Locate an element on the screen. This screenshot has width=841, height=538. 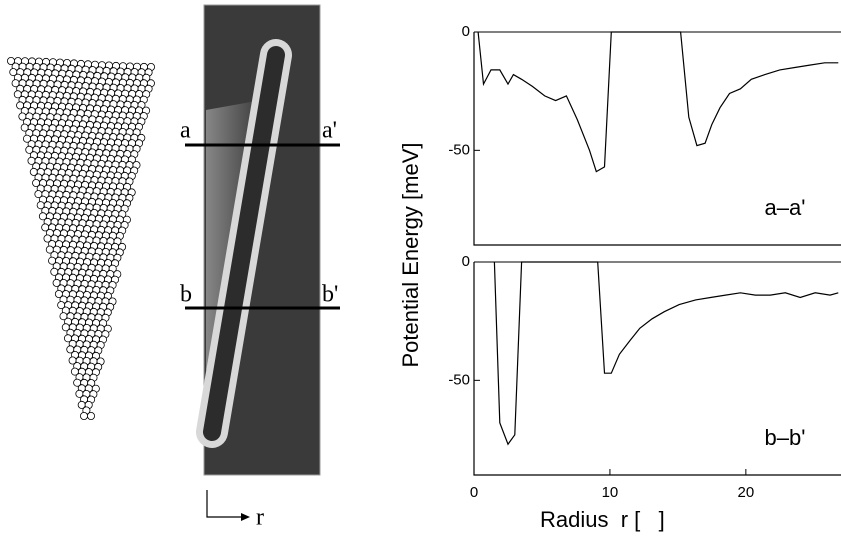
x-tick-label: 20 is located at coordinates (746, 492).